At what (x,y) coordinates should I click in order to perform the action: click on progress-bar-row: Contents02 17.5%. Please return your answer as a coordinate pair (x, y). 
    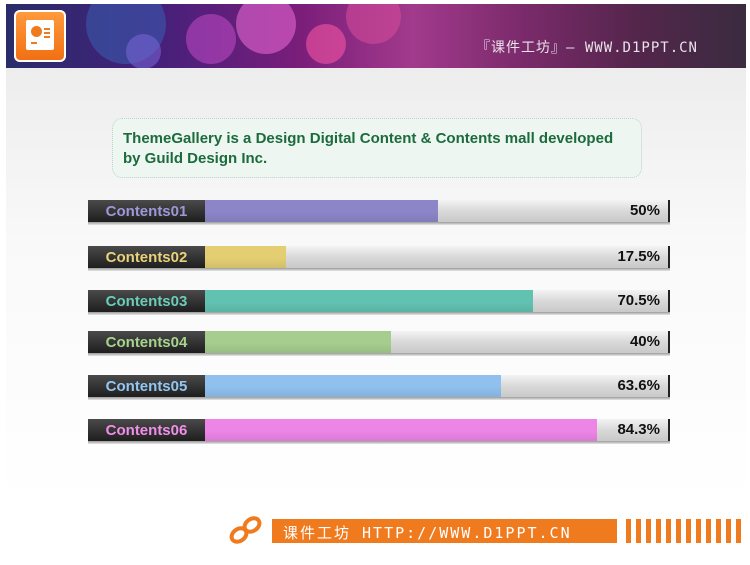
    Looking at the image, I should click on (379, 258).